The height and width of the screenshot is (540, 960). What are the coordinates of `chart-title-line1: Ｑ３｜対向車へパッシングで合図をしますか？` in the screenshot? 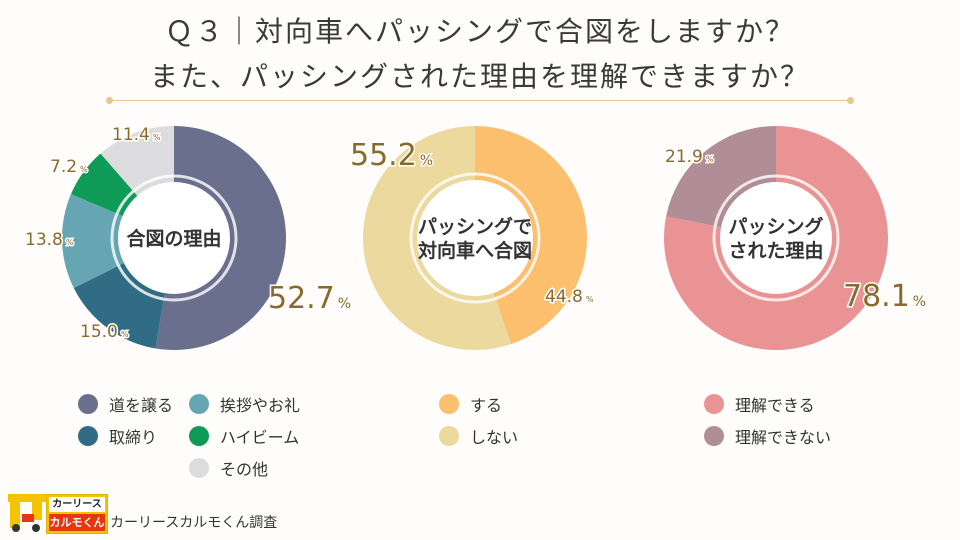 It's located at (479, 31).